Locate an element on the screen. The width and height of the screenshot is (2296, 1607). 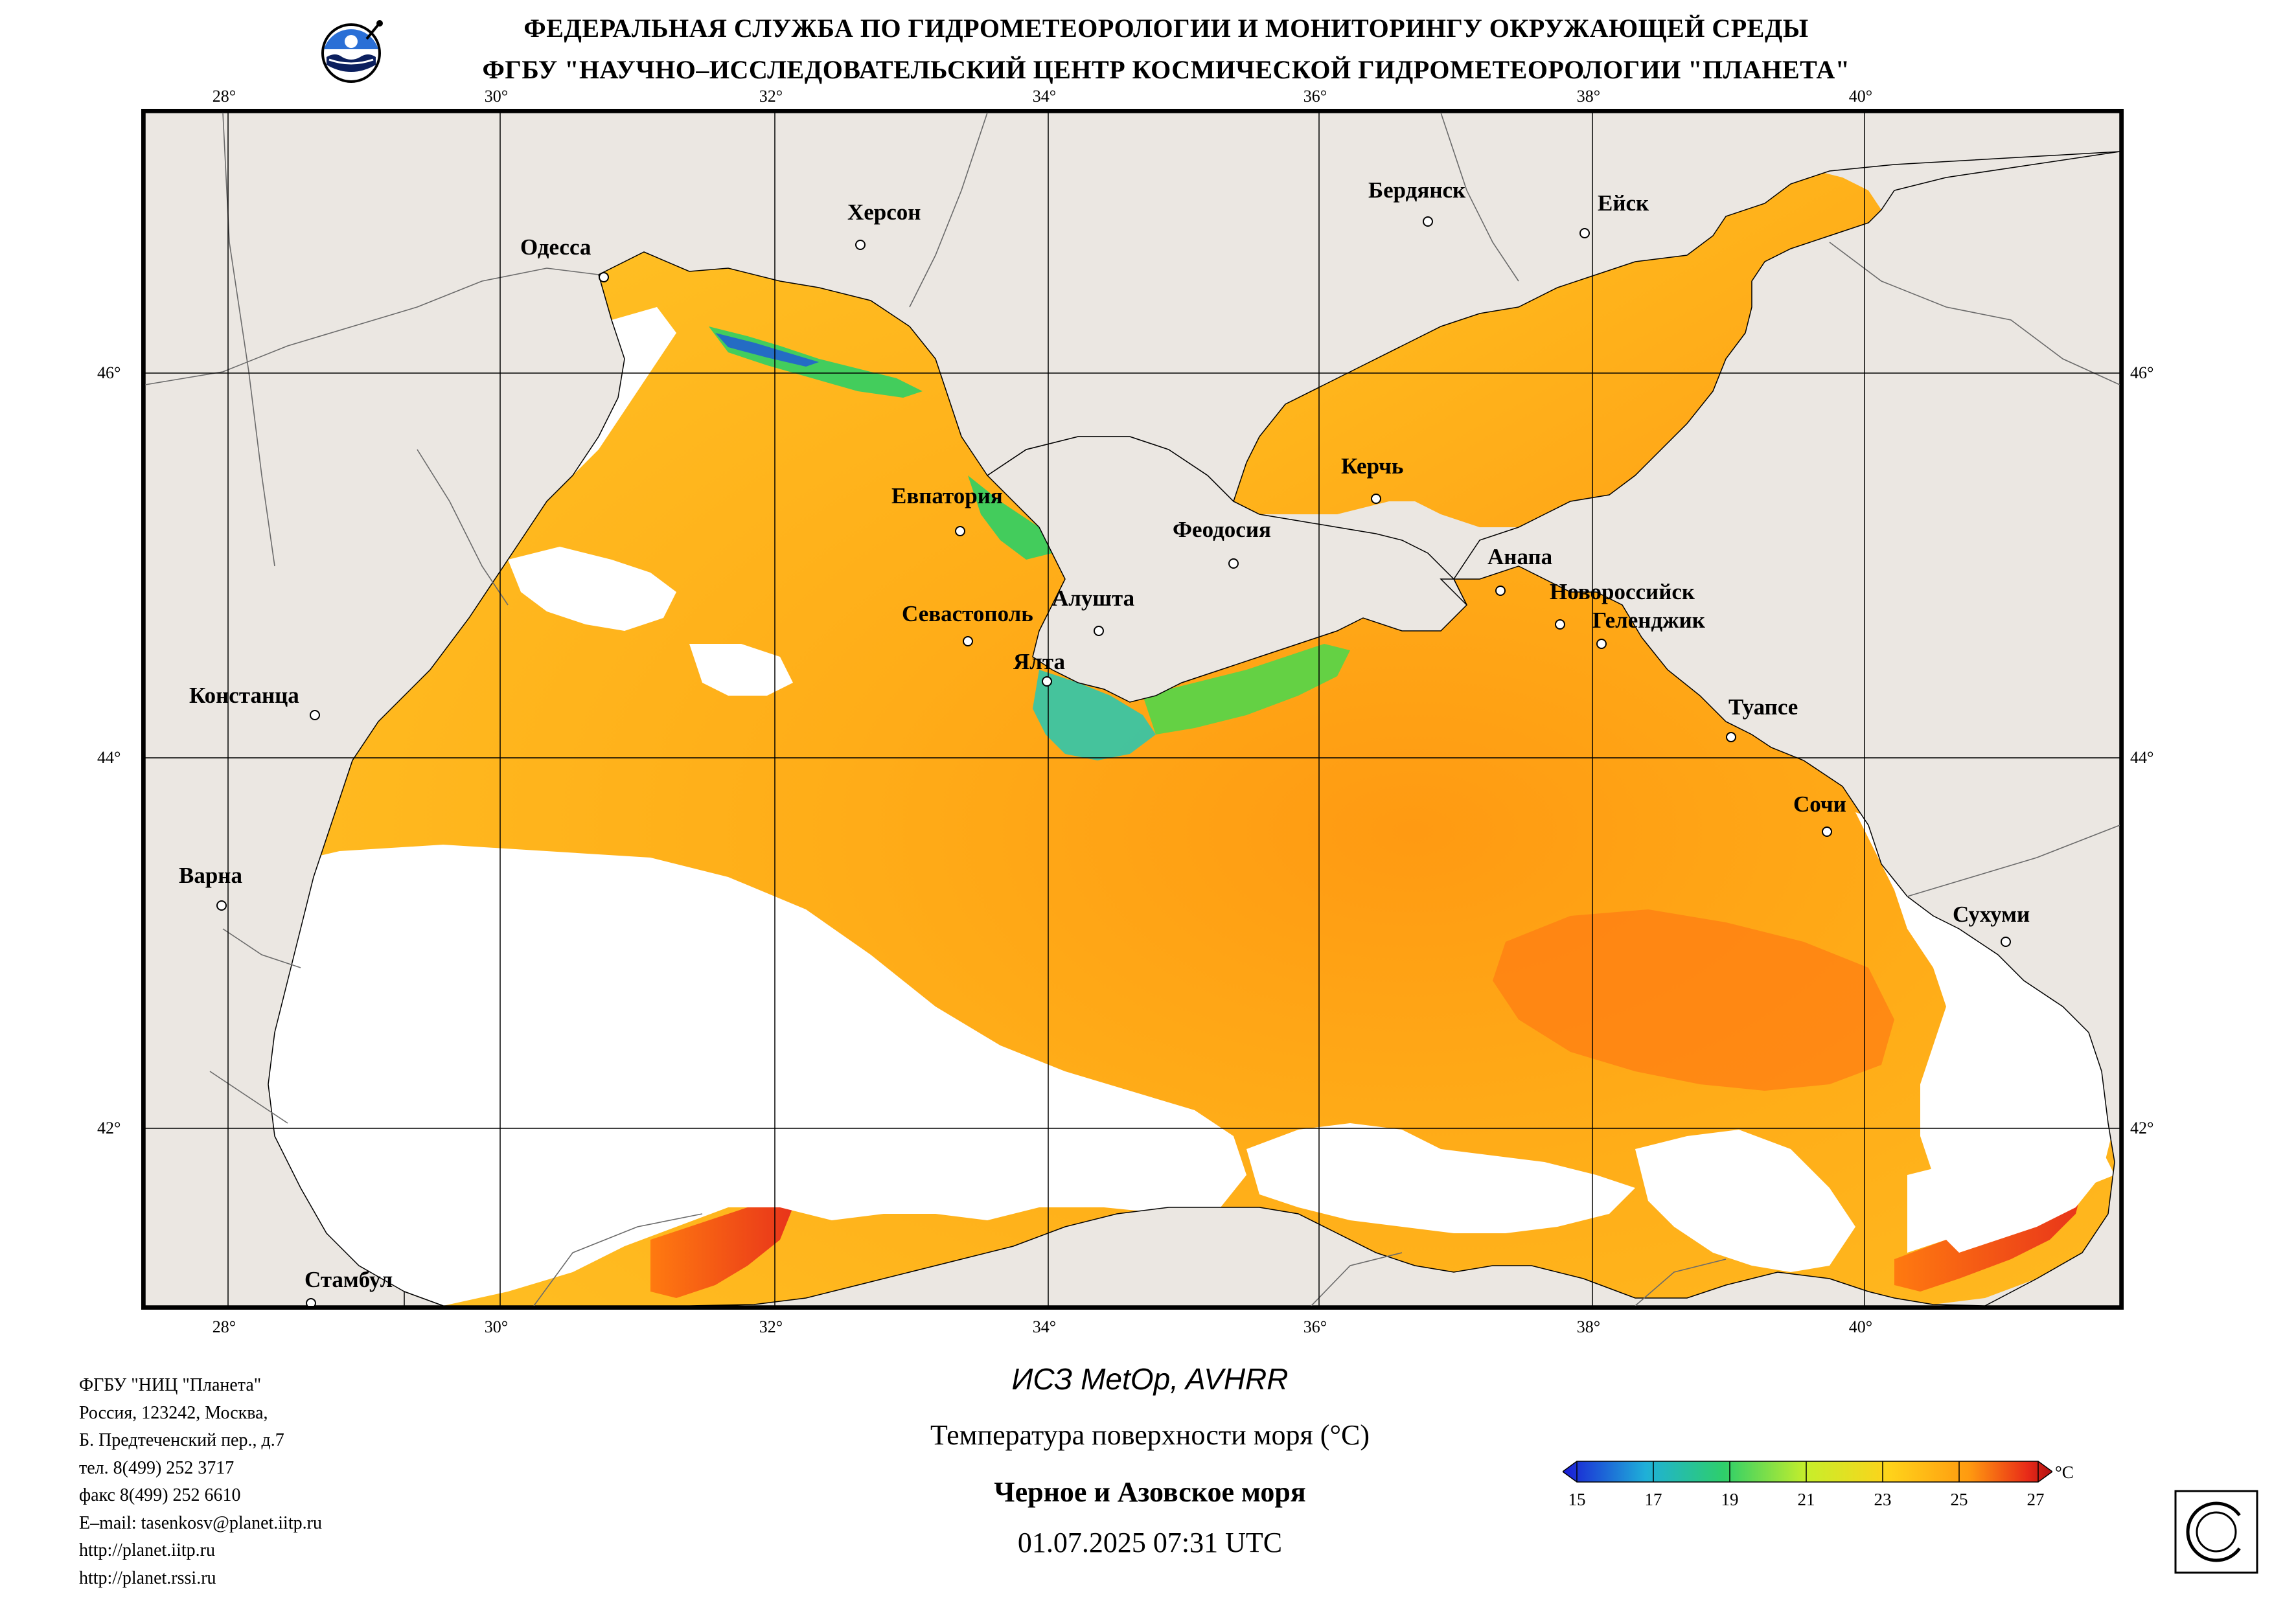
cloud-mask-south-east is located at coordinates (1745, 1201).